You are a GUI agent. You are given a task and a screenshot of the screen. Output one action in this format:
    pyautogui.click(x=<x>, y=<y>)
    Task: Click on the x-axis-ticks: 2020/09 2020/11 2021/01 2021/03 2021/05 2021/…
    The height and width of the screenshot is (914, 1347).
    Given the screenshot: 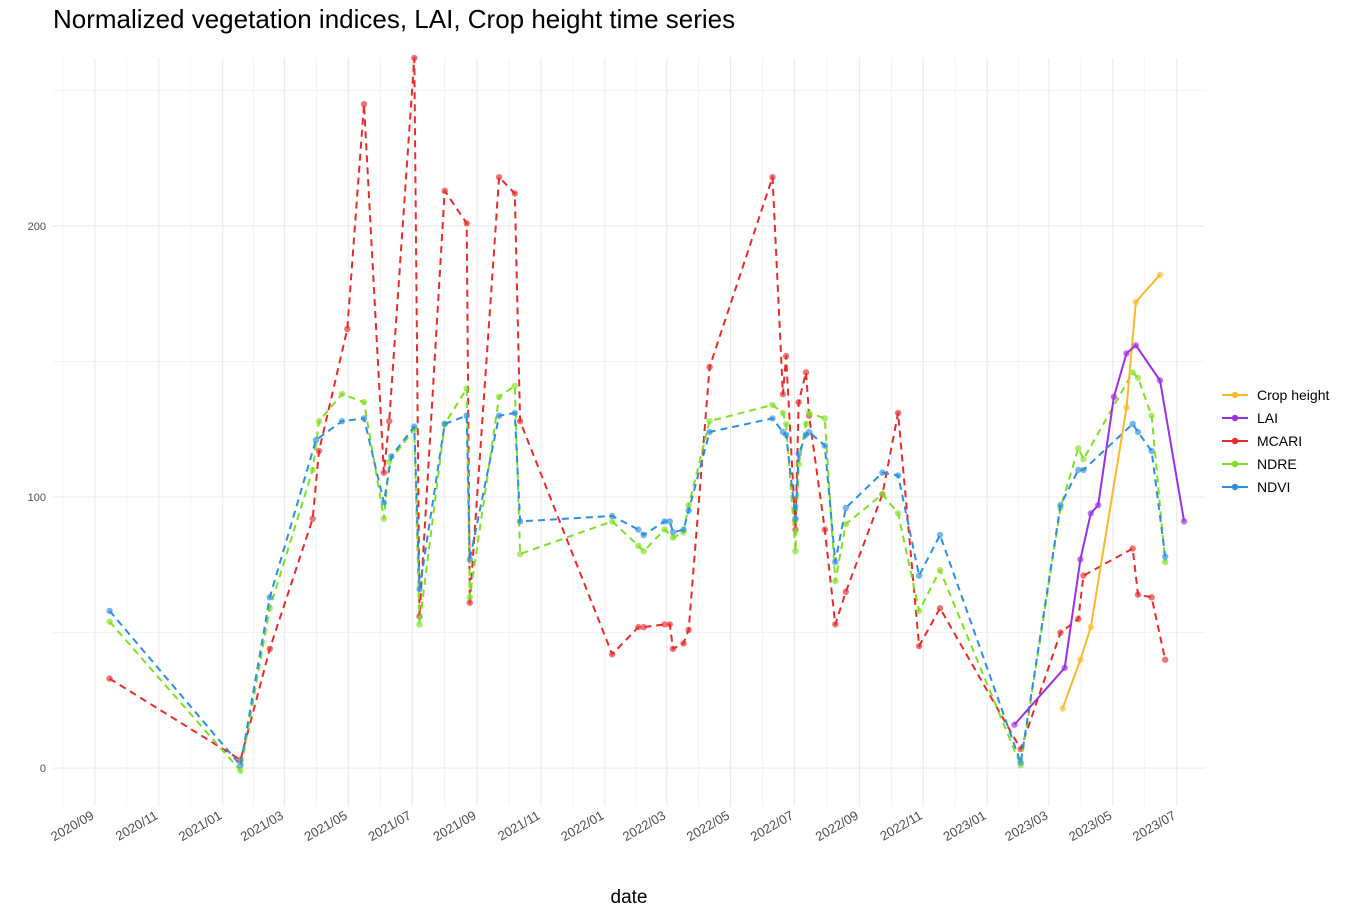 What is the action you would take?
    pyautogui.click(x=613, y=826)
    